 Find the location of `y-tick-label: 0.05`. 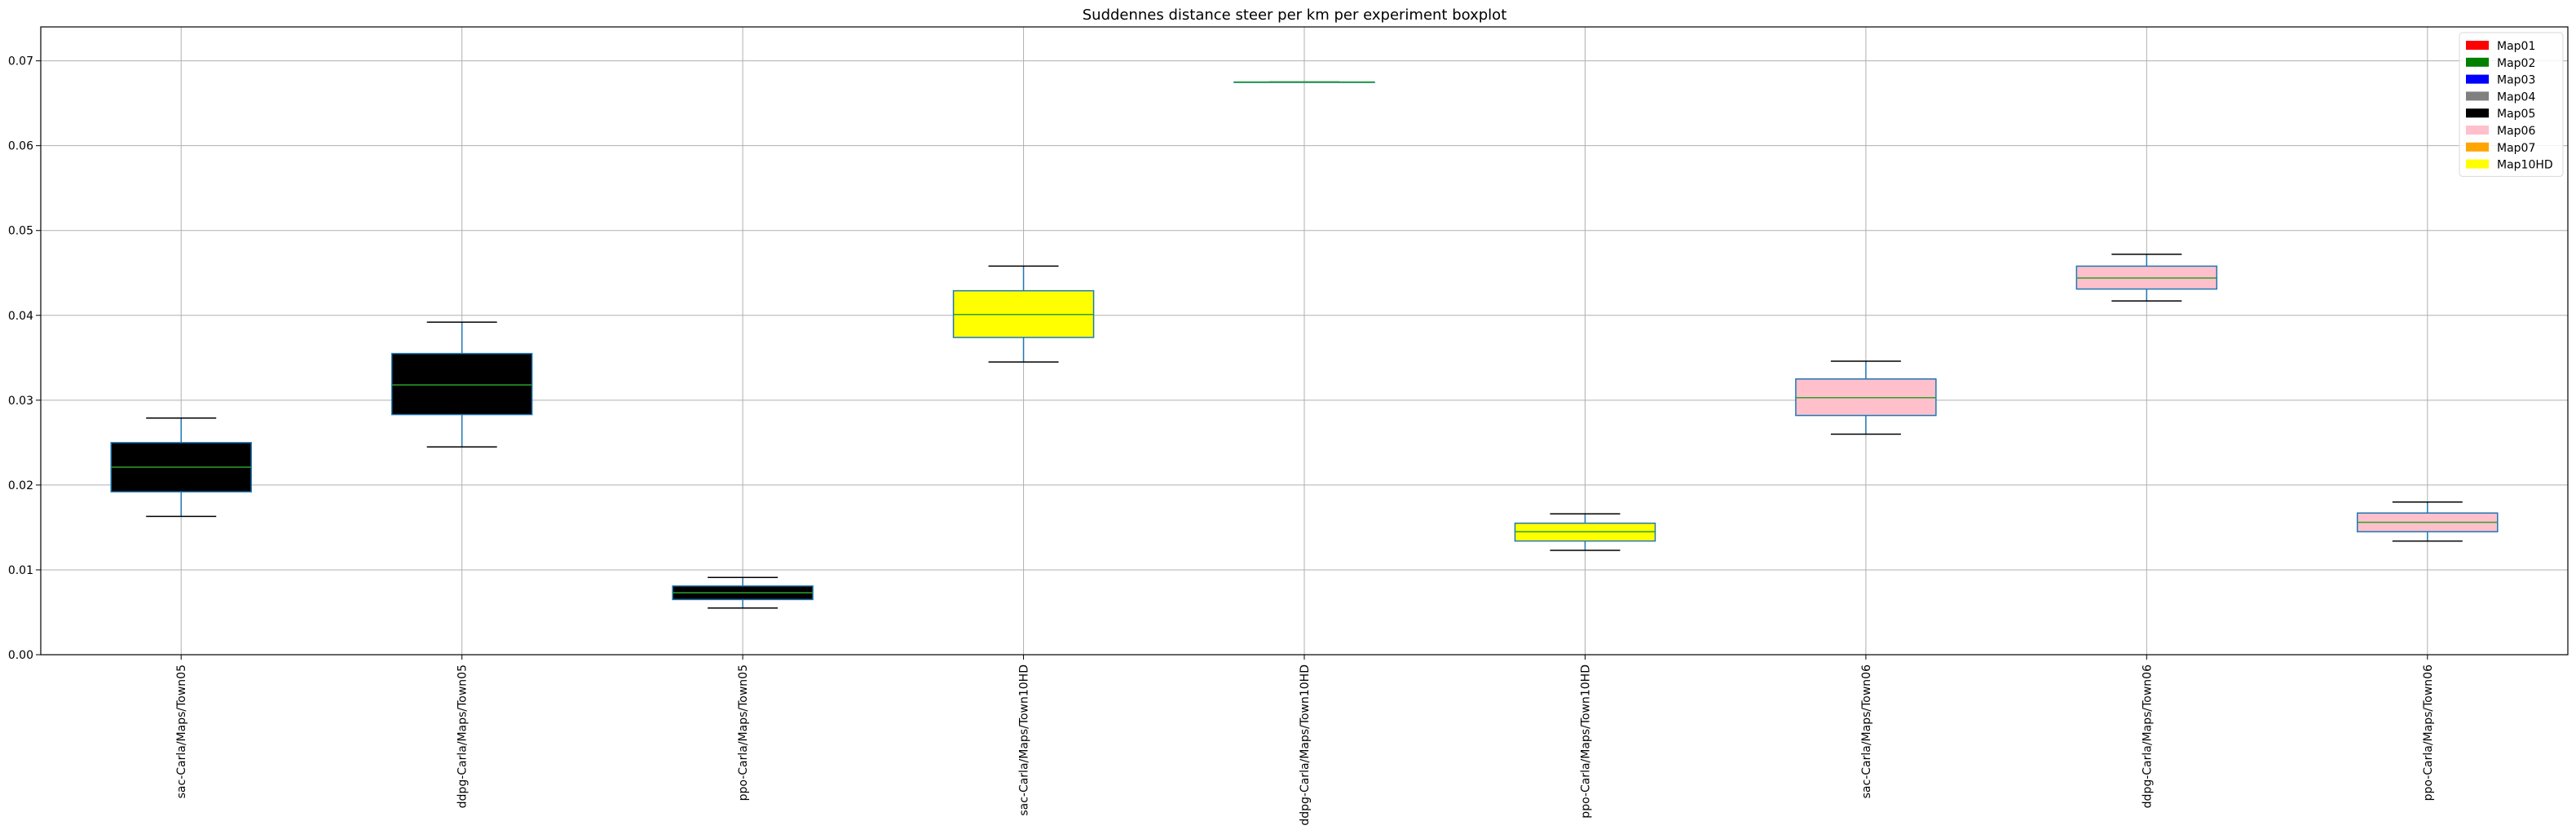

y-tick-label: 0.05 is located at coordinates (20, 232).